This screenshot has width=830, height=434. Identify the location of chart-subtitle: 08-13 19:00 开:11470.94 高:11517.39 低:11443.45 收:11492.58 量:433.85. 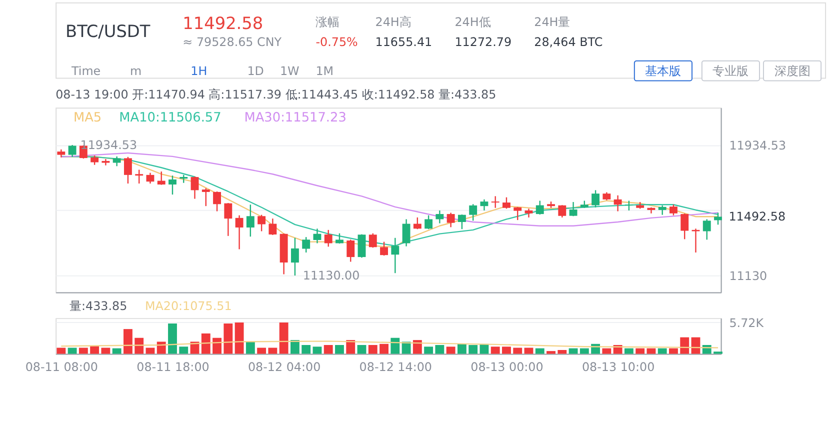
(276, 95).